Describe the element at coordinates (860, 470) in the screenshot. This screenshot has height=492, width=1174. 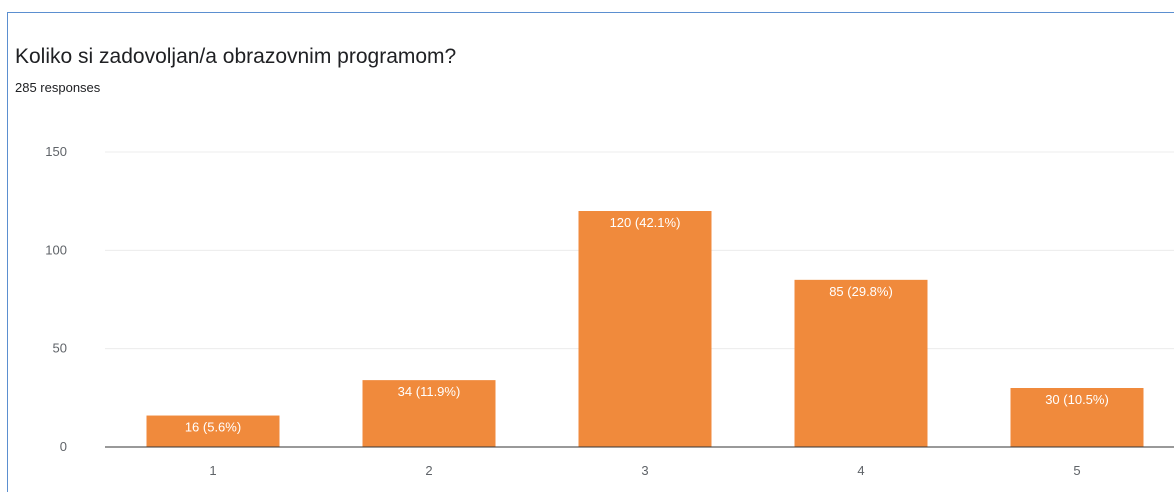
I see `x-tick-label: 4` at that location.